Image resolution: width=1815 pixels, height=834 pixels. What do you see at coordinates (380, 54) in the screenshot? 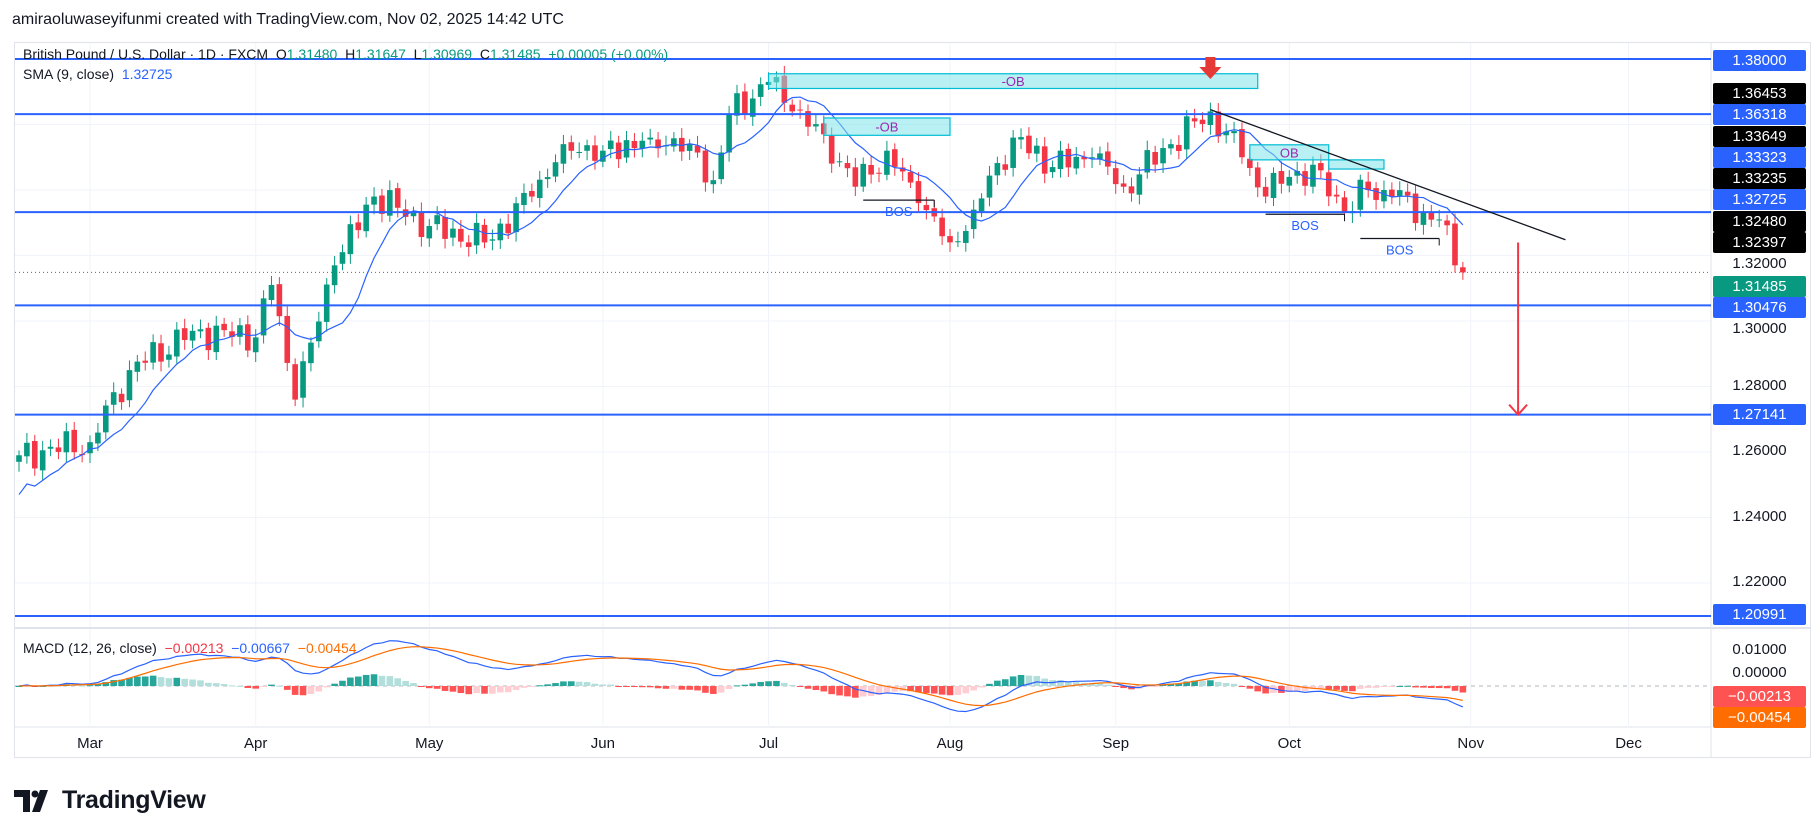
I see `high-value: 1.31647` at bounding box center [380, 54].